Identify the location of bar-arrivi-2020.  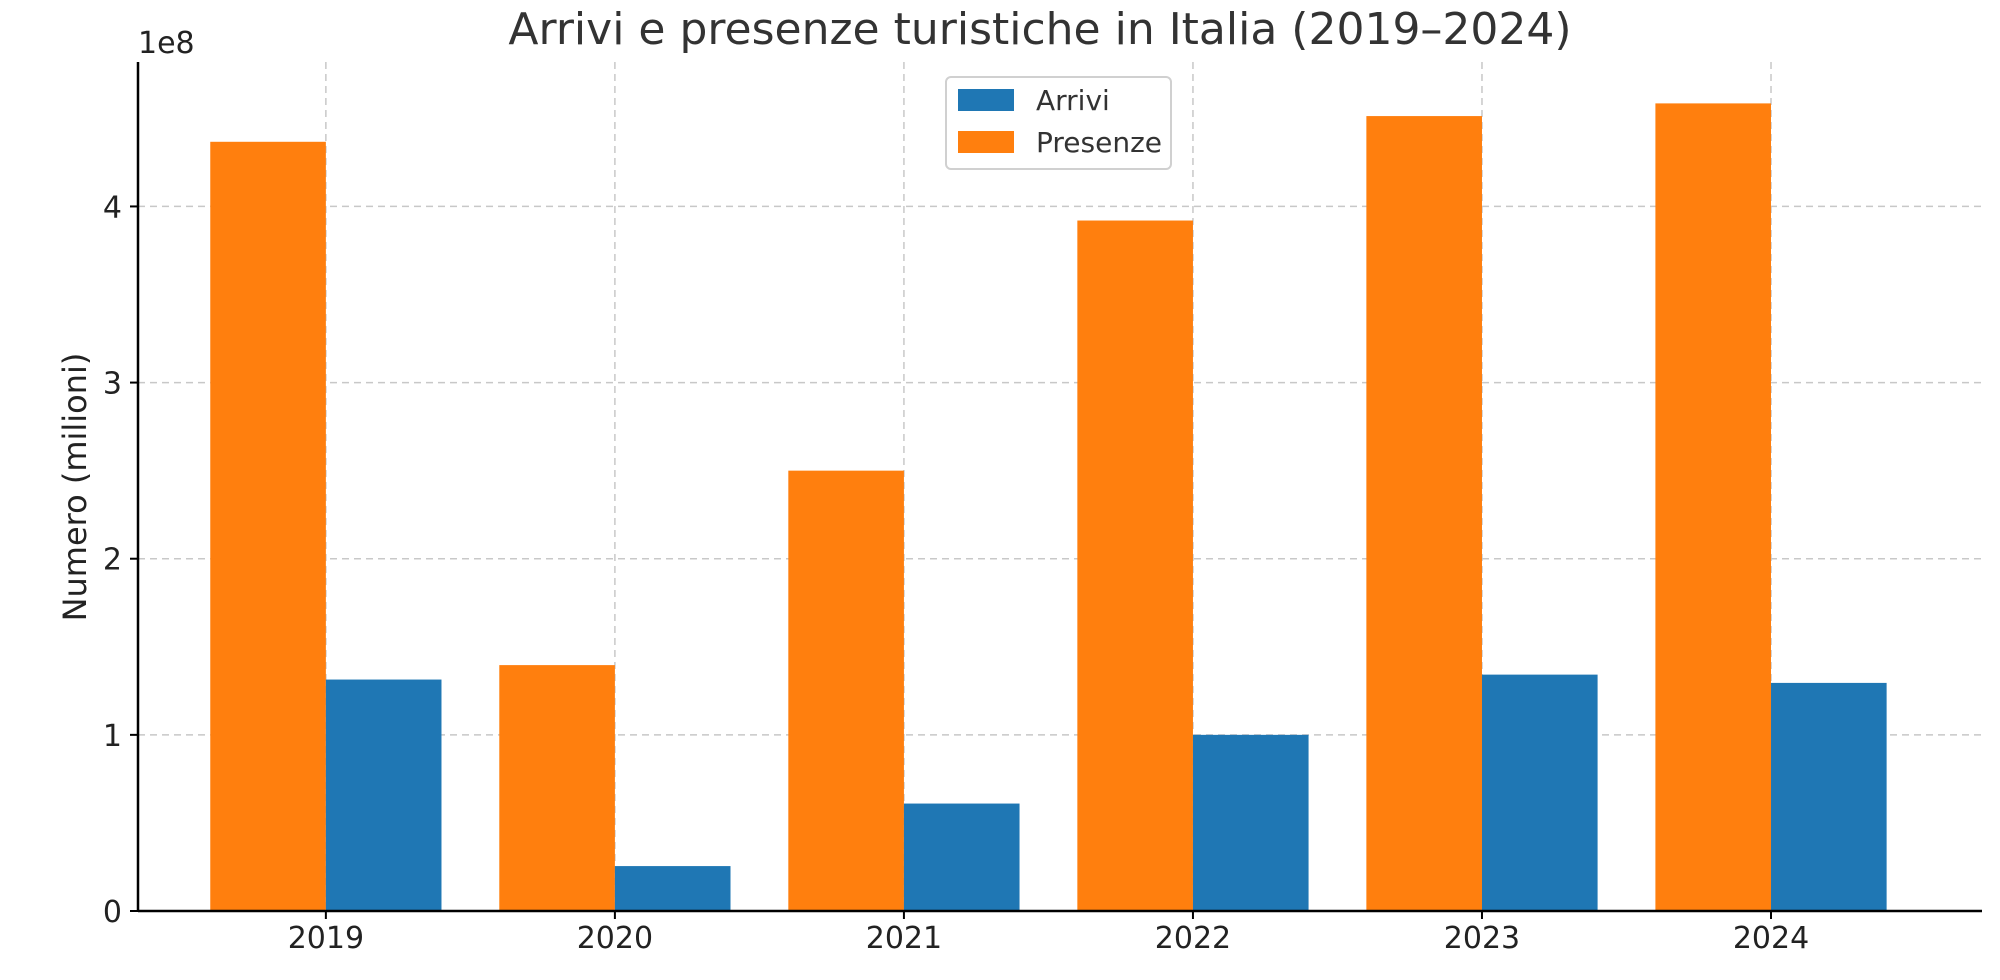
(672, 888).